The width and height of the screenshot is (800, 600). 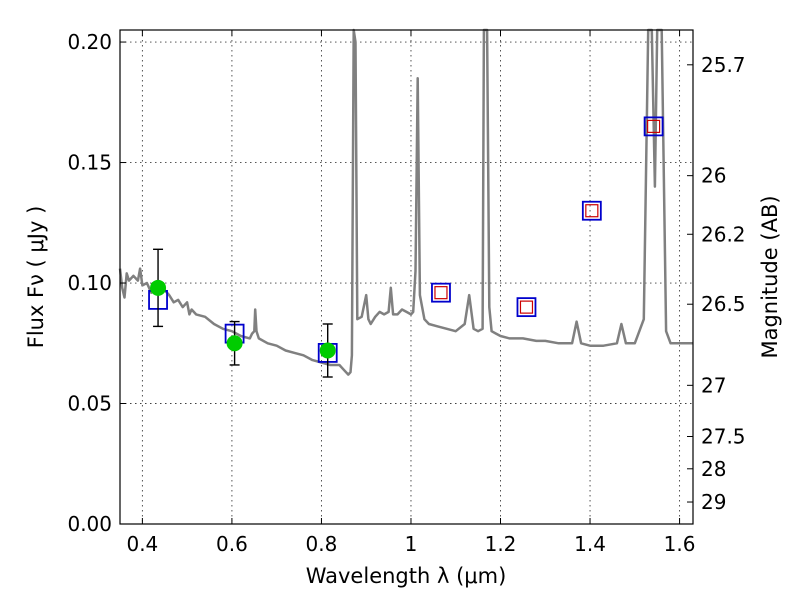 What do you see at coordinates (770, 276) in the screenshot?
I see `y-axis-right-label: Magnitude (AB)` at bounding box center [770, 276].